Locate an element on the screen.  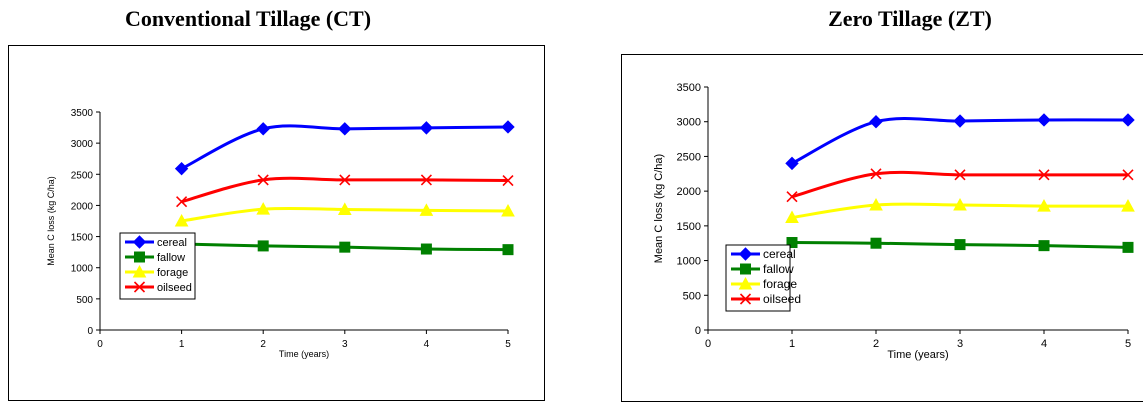
y-tick-label: 3500 is located at coordinates (82, 113).